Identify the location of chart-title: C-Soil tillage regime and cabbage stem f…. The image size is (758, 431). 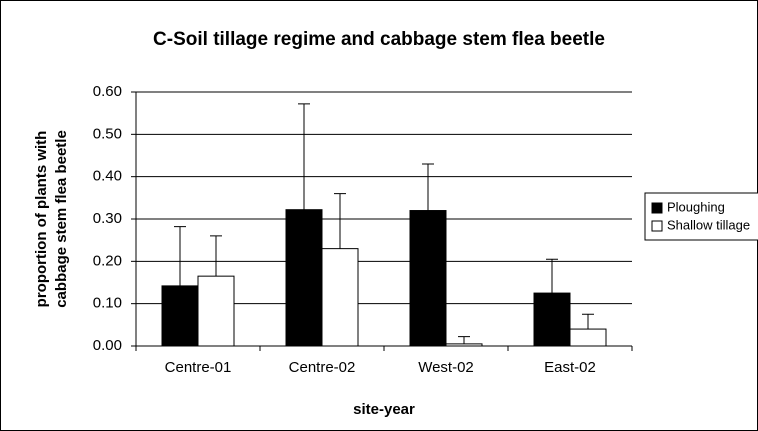
(379, 39).